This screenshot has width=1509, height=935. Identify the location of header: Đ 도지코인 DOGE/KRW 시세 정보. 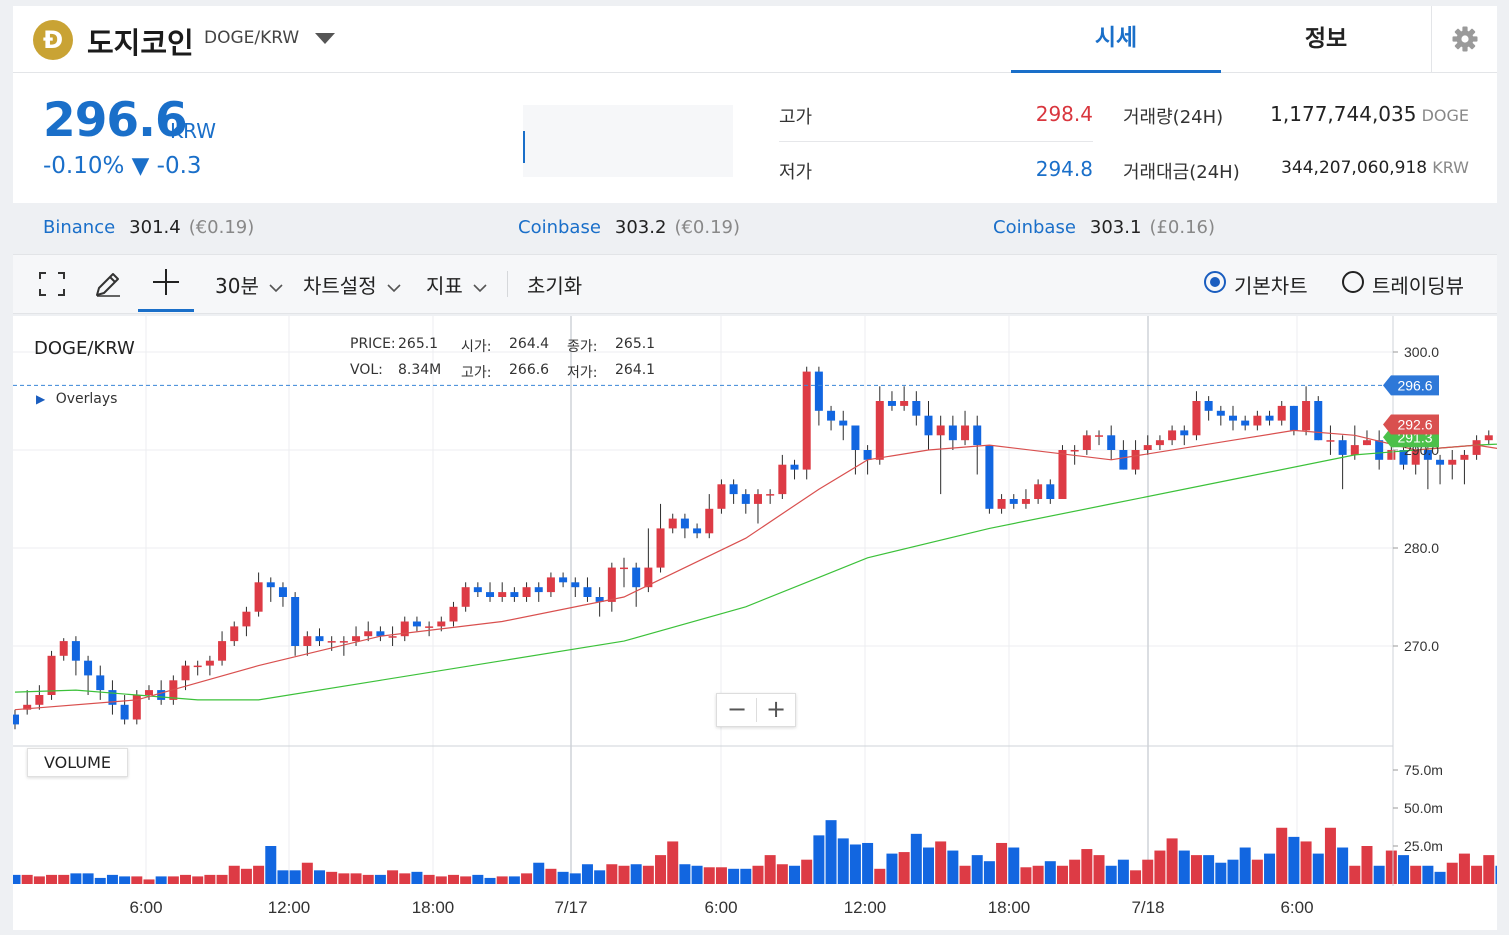
(755, 39).